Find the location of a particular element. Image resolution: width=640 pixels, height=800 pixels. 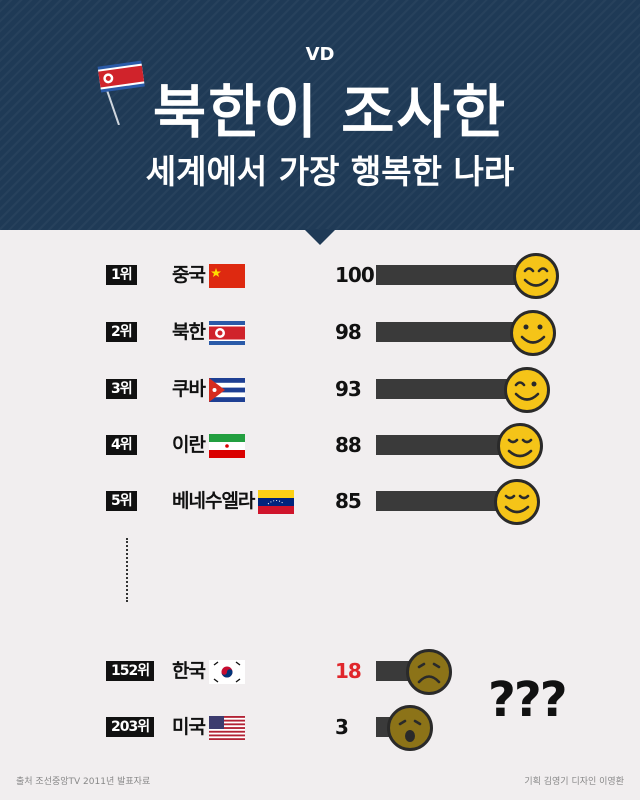

chart-row: 3위 쿠바 93 is located at coordinates (320, 389).